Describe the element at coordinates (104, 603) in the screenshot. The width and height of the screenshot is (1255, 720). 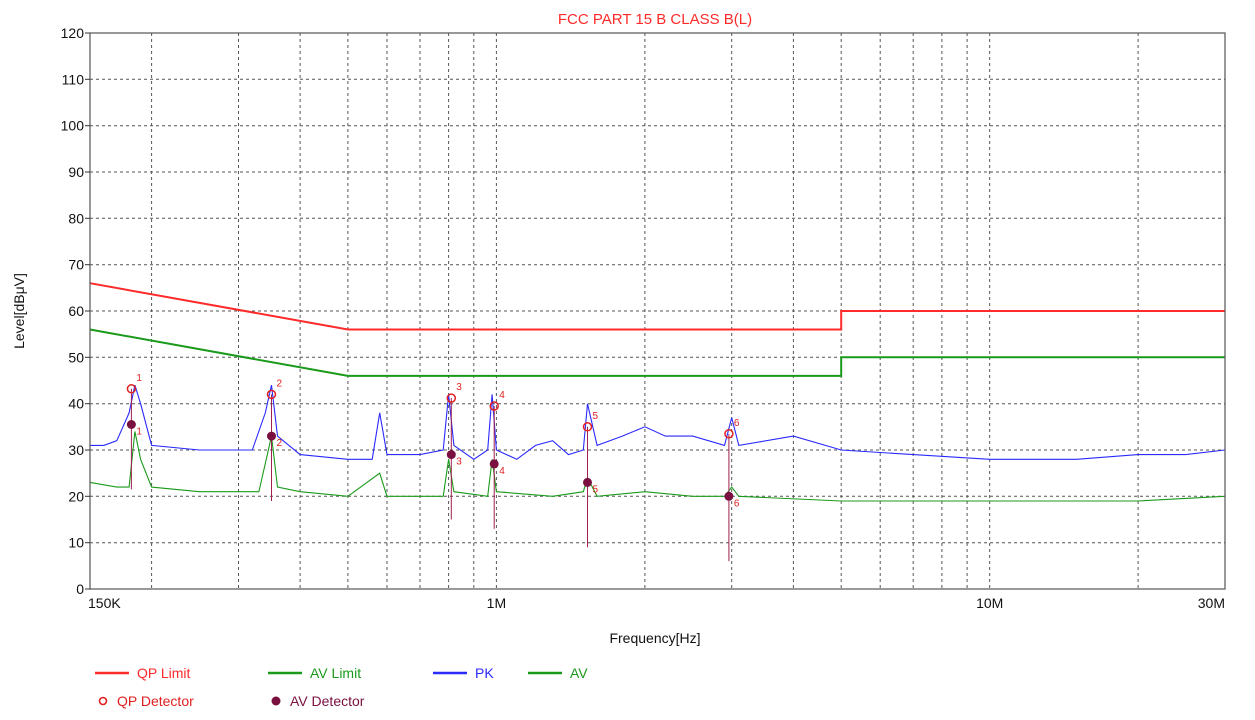
I see `x-tick-label: 150K` at that location.